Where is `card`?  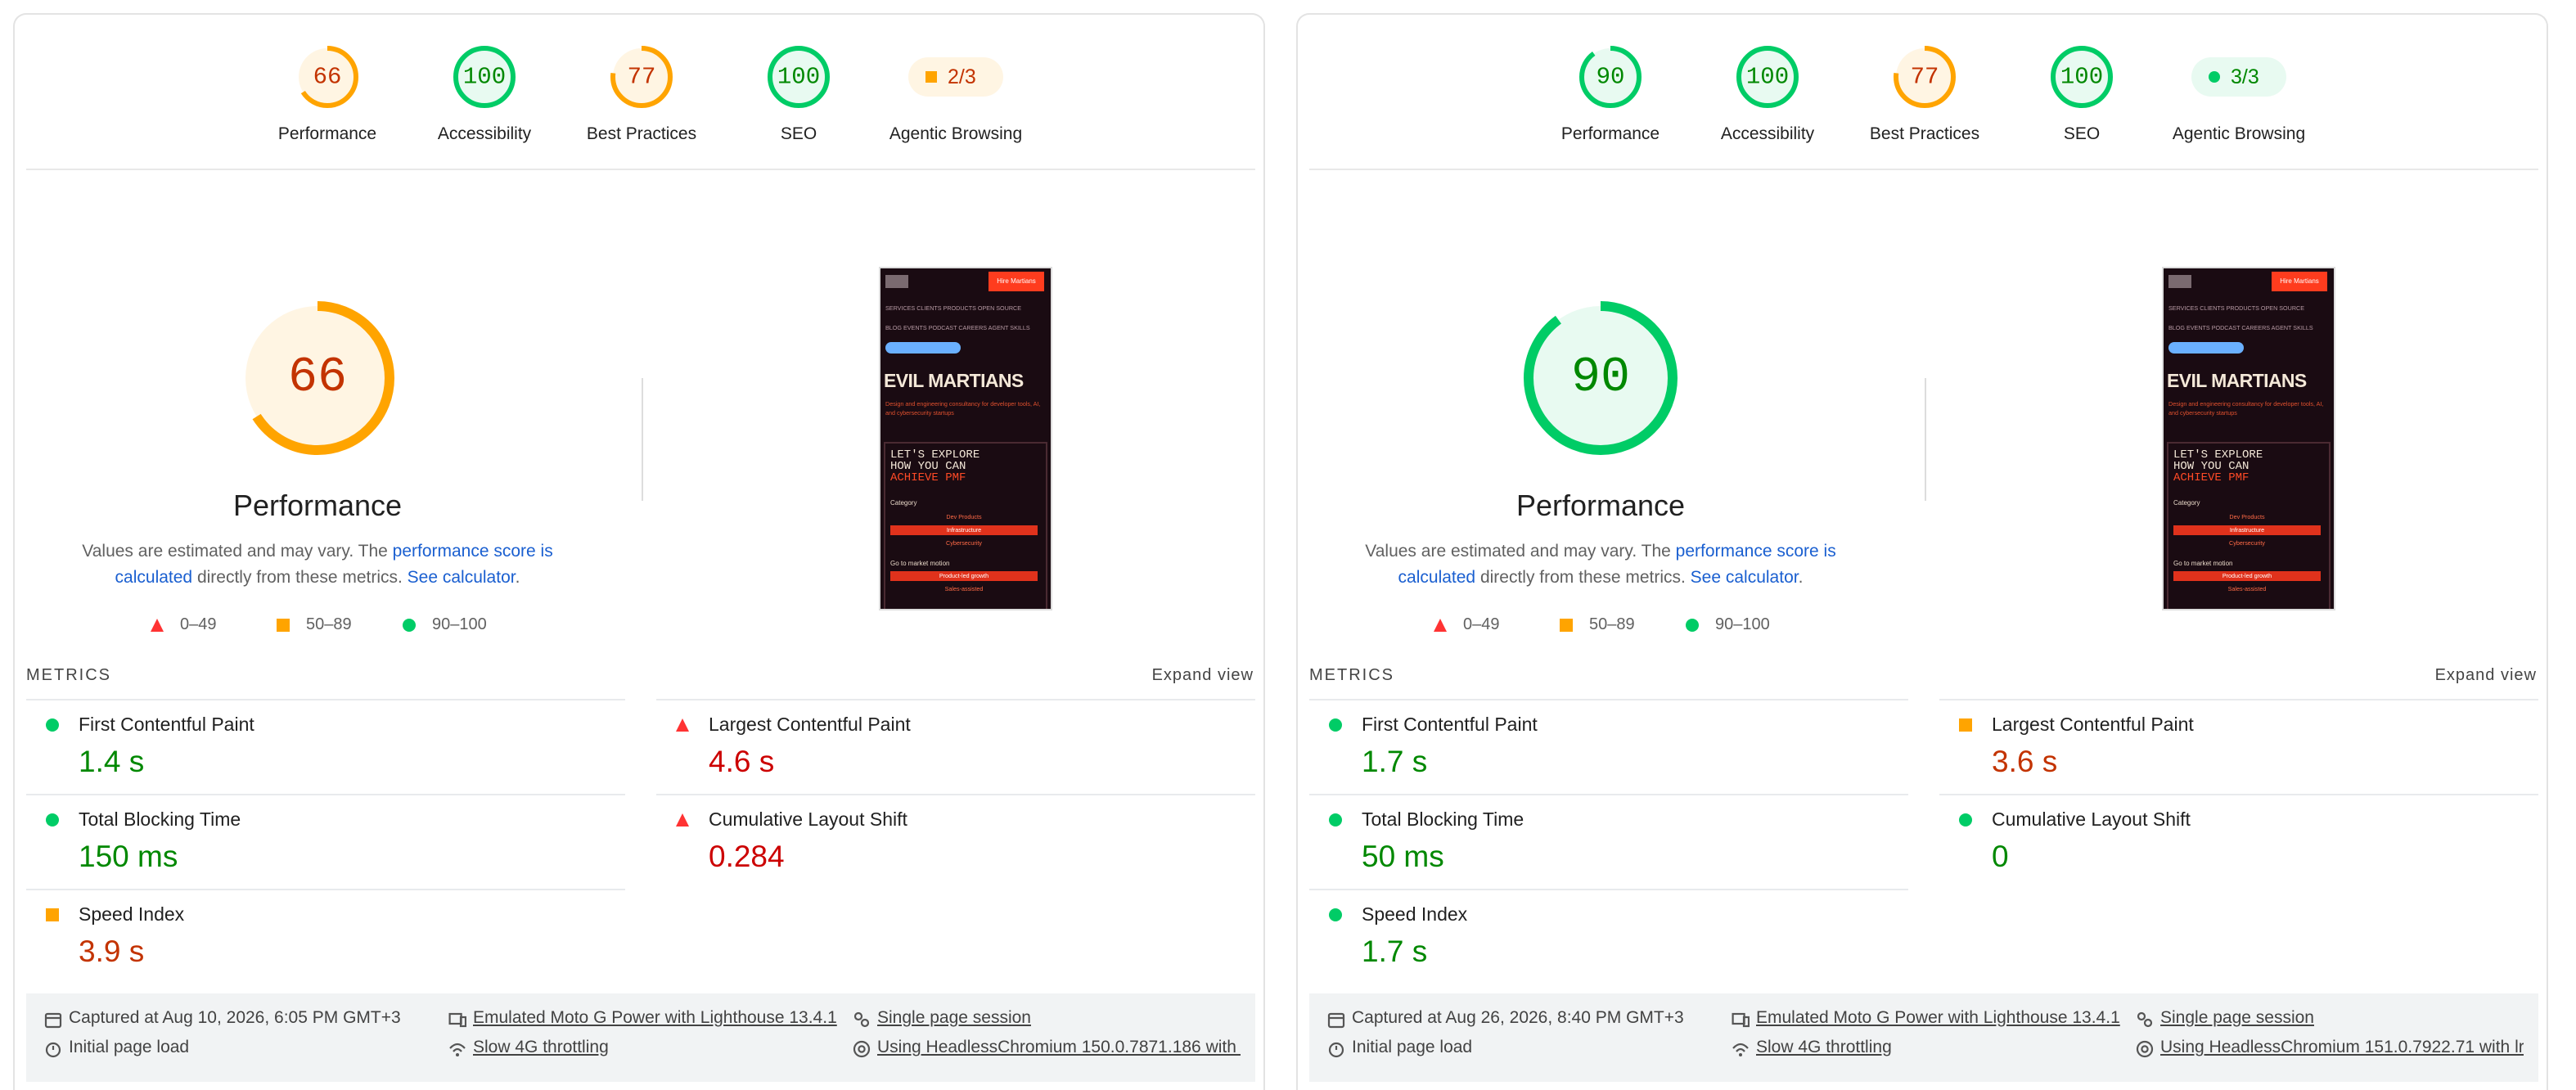
card is located at coordinates (965, 525).